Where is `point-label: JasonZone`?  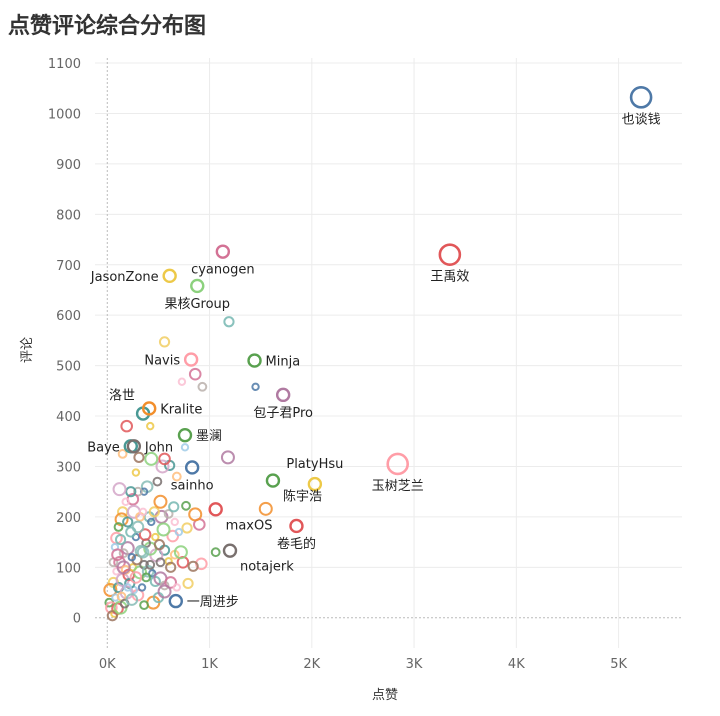
point-label: JasonZone is located at coordinates (124, 277).